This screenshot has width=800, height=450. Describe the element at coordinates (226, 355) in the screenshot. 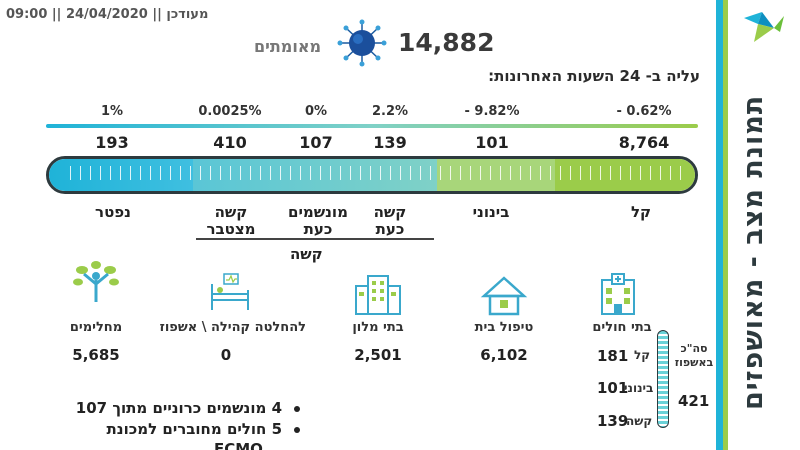

I see `iso-value-community: 0` at that location.